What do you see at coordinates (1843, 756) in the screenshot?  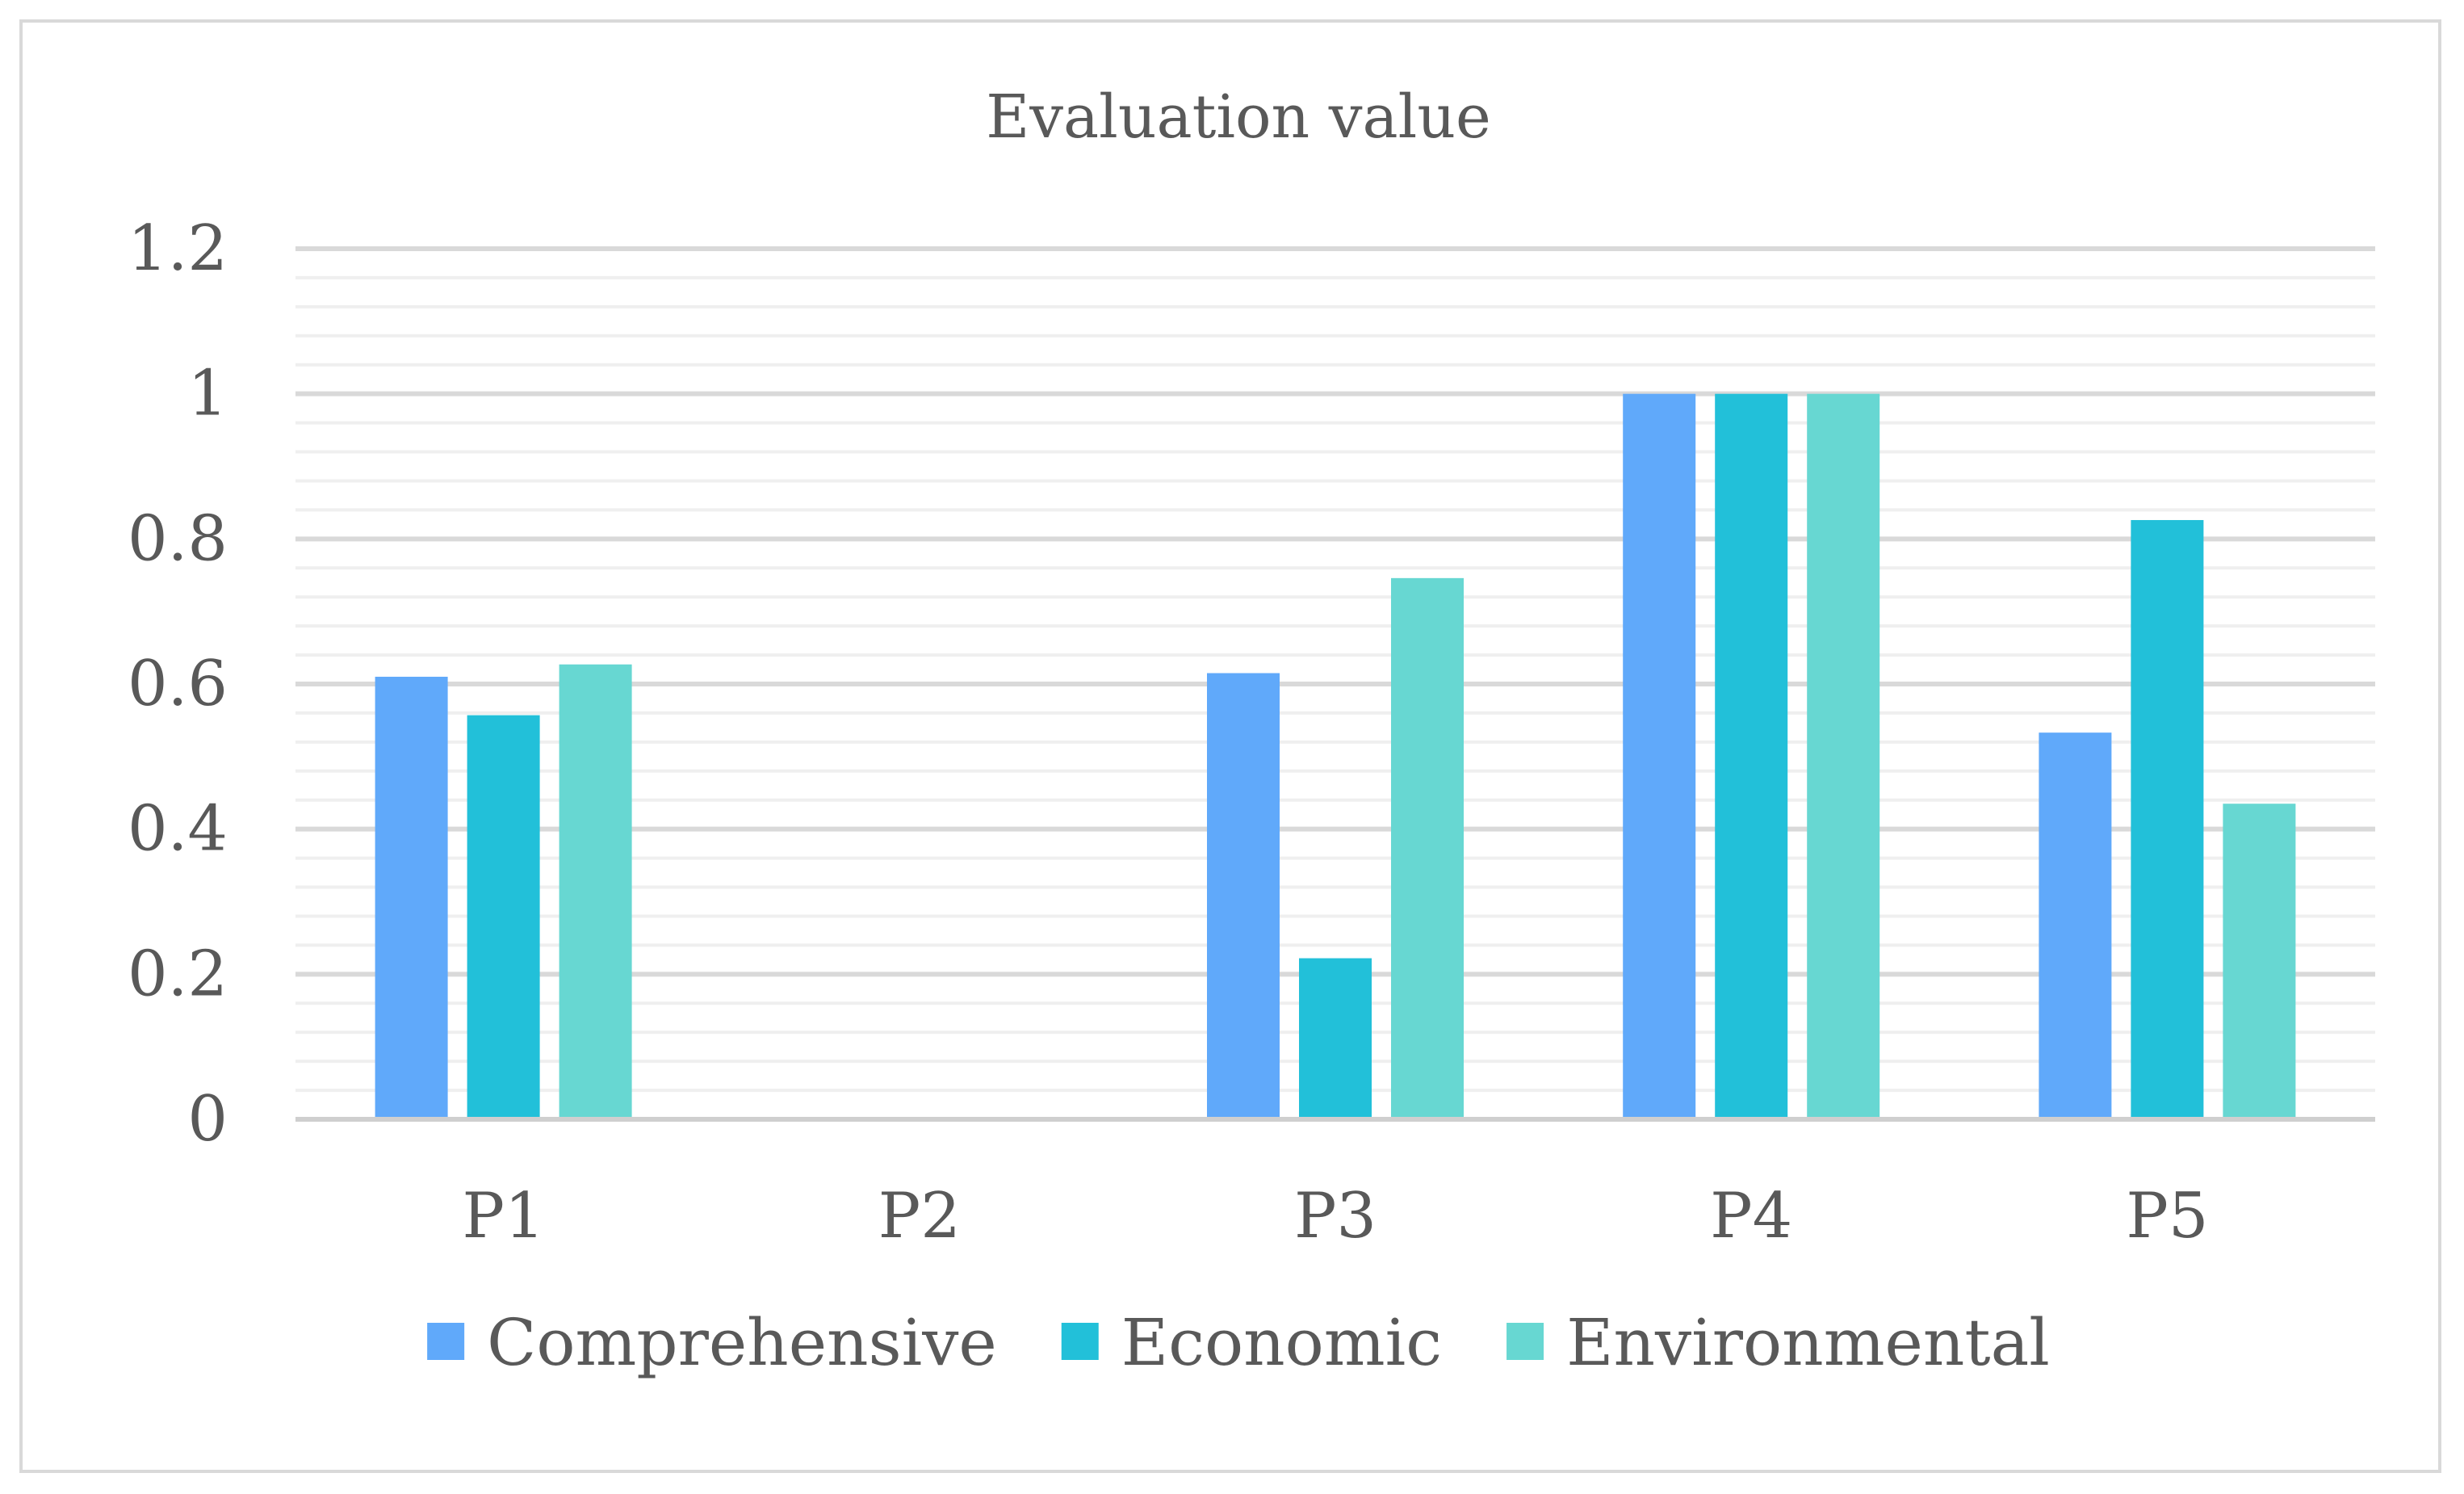 I see `bar-p4-environmental` at bounding box center [1843, 756].